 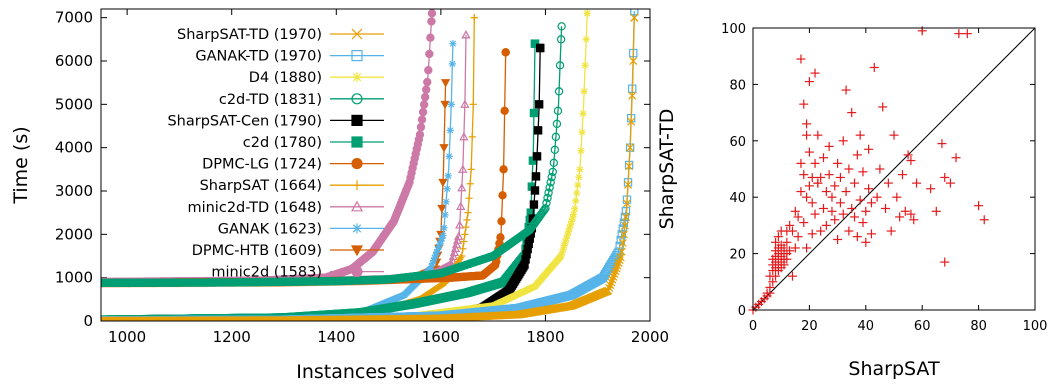 I want to click on x-tick-label: 80, so click(x=978, y=326).